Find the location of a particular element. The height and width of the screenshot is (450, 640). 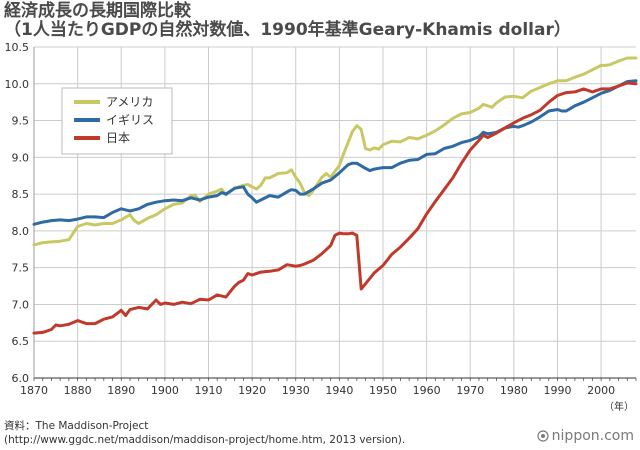

x-tick-label: 1940 is located at coordinates (339, 390).